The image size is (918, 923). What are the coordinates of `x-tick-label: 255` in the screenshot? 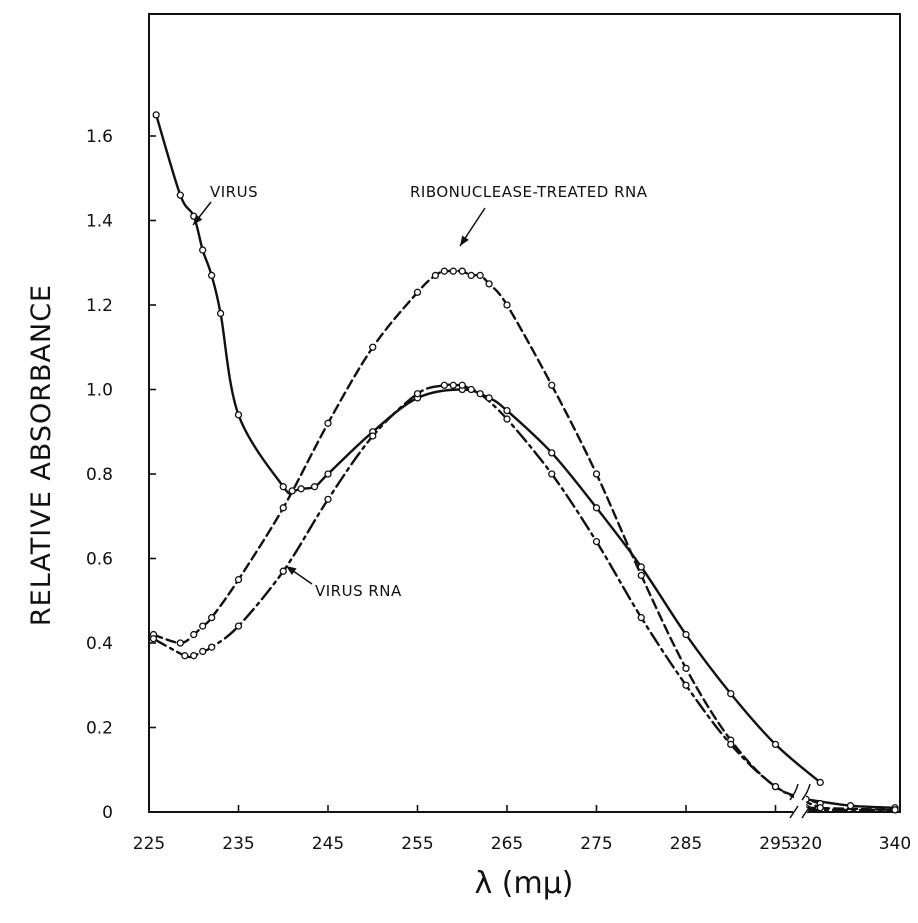 It's located at (417, 844).